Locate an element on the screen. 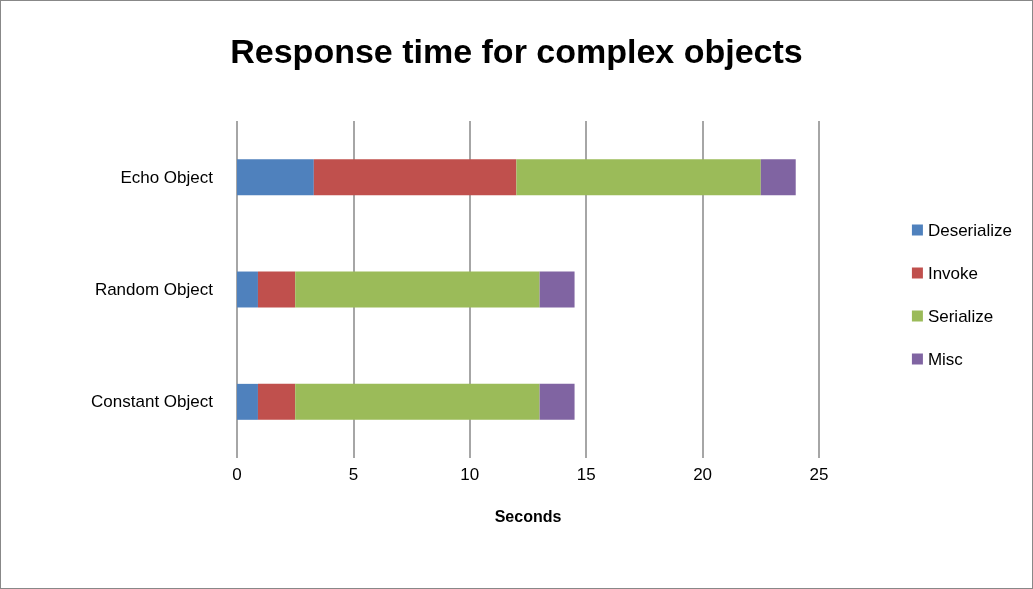 The image size is (1033, 589). y-tick-label: Random Object is located at coordinates (154, 289).